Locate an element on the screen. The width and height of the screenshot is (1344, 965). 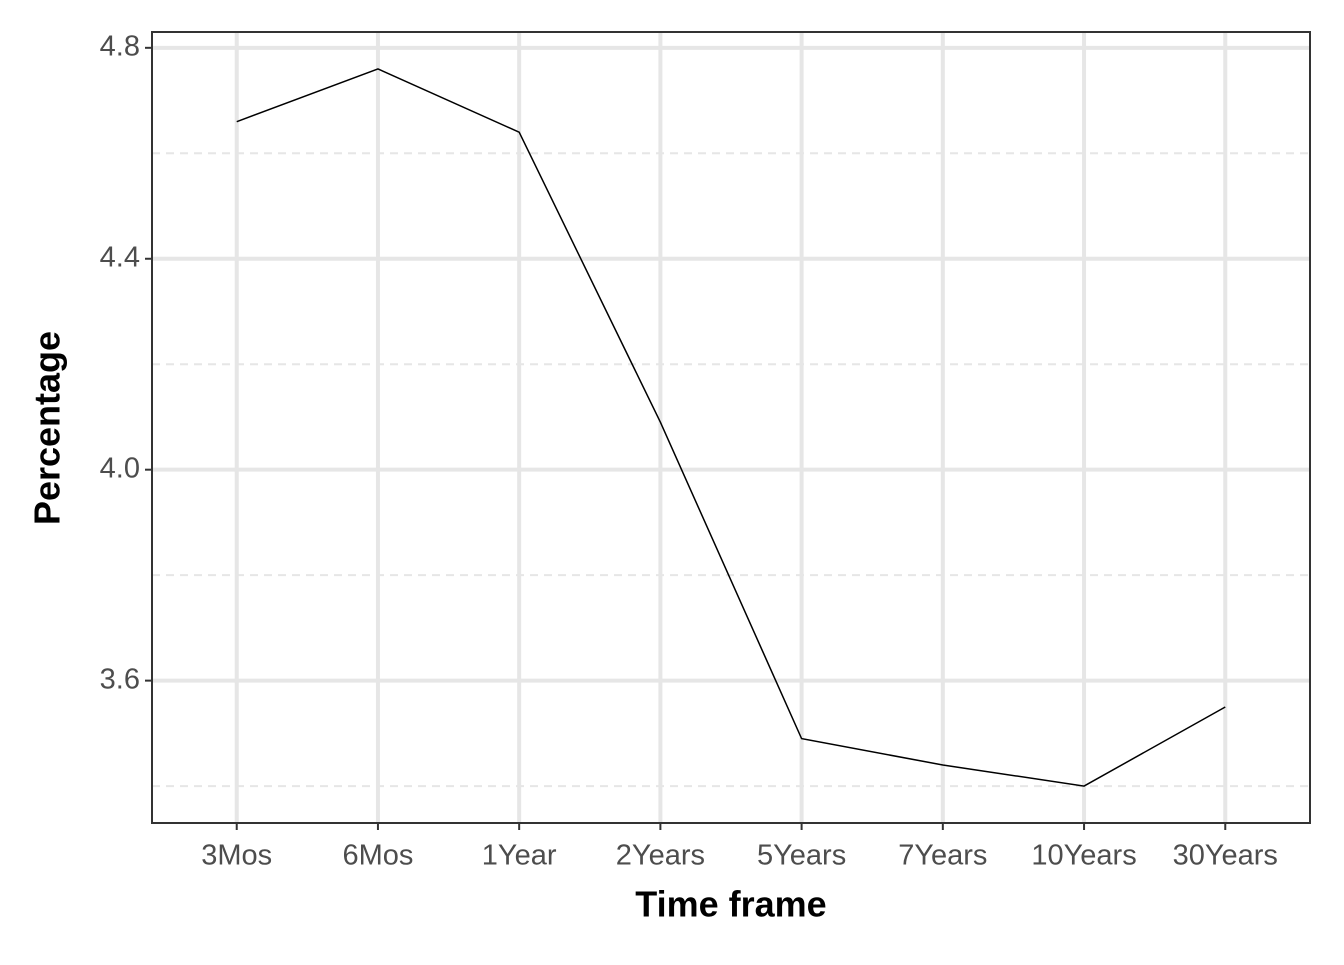
x-tick-label: 10Years is located at coordinates (1083, 856).